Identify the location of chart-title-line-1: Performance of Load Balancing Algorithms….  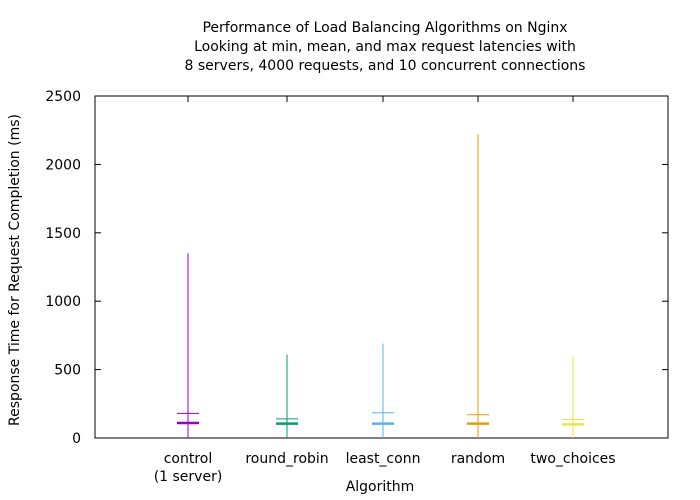
(384, 28).